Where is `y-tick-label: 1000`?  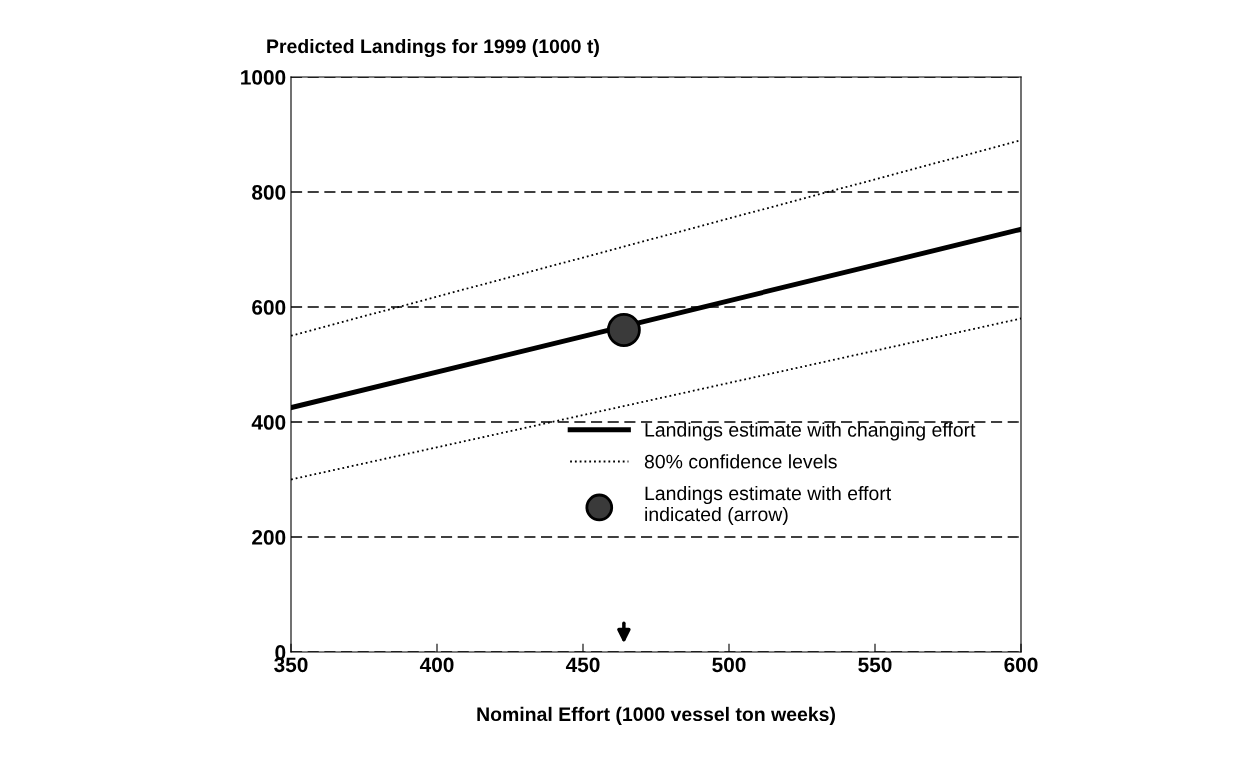
y-tick-label: 1000 is located at coordinates (263, 77).